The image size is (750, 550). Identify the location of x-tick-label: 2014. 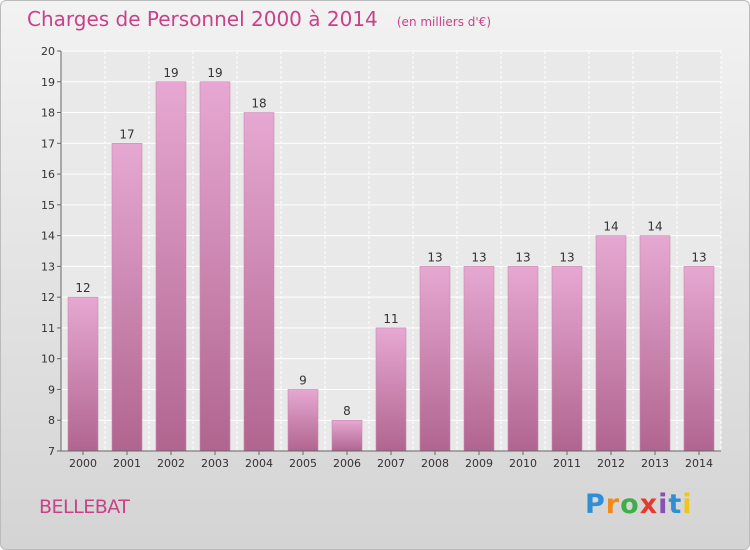
(699, 463).